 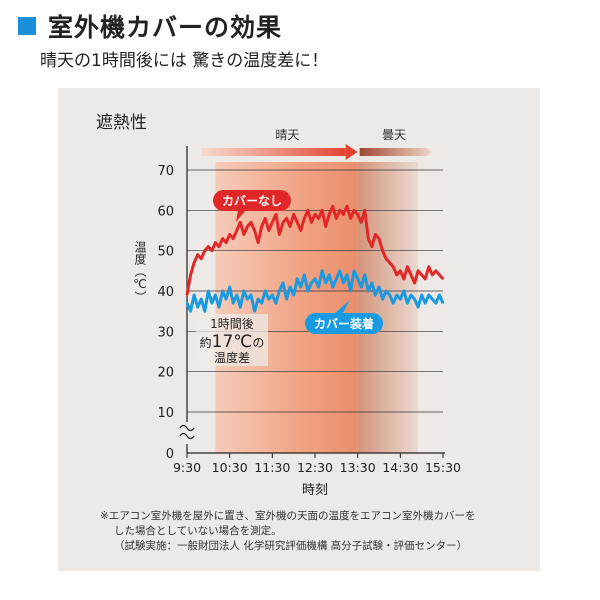 I want to click on legend-with-cover-pill, so click(x=344, y=323).